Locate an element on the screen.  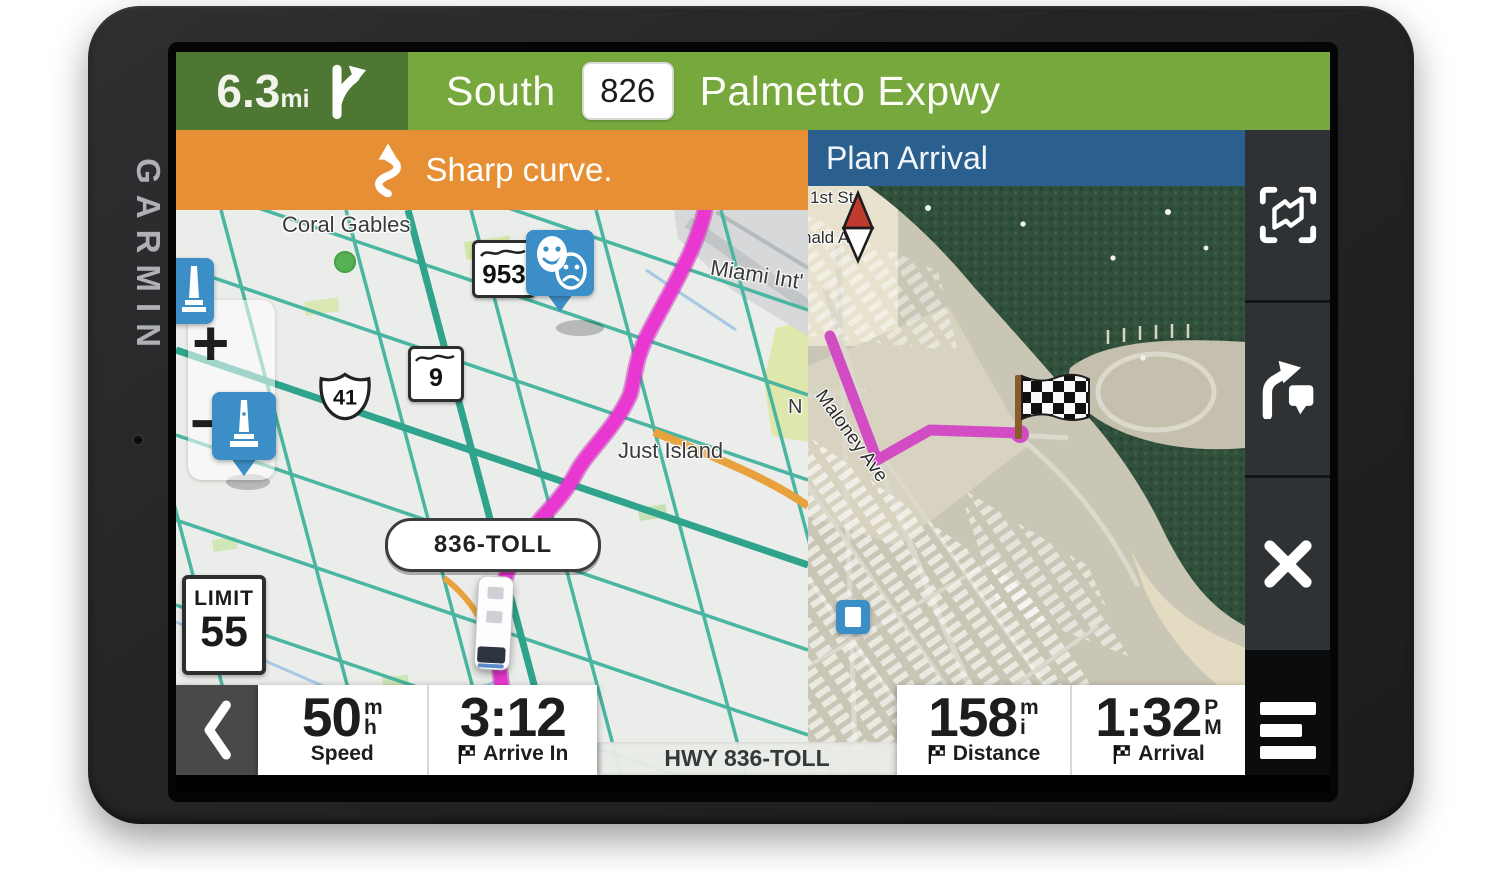
maneuver-distance-value: 6.3 is located at coordinates (248, 91).